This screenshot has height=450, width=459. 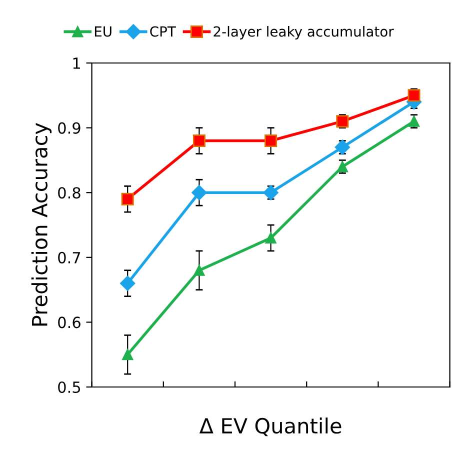 What do you see at coordinates (270, 427) in the screenshot?
I see `x-axis-title: Δ EV Quantile` at bounding box center [270, 427].